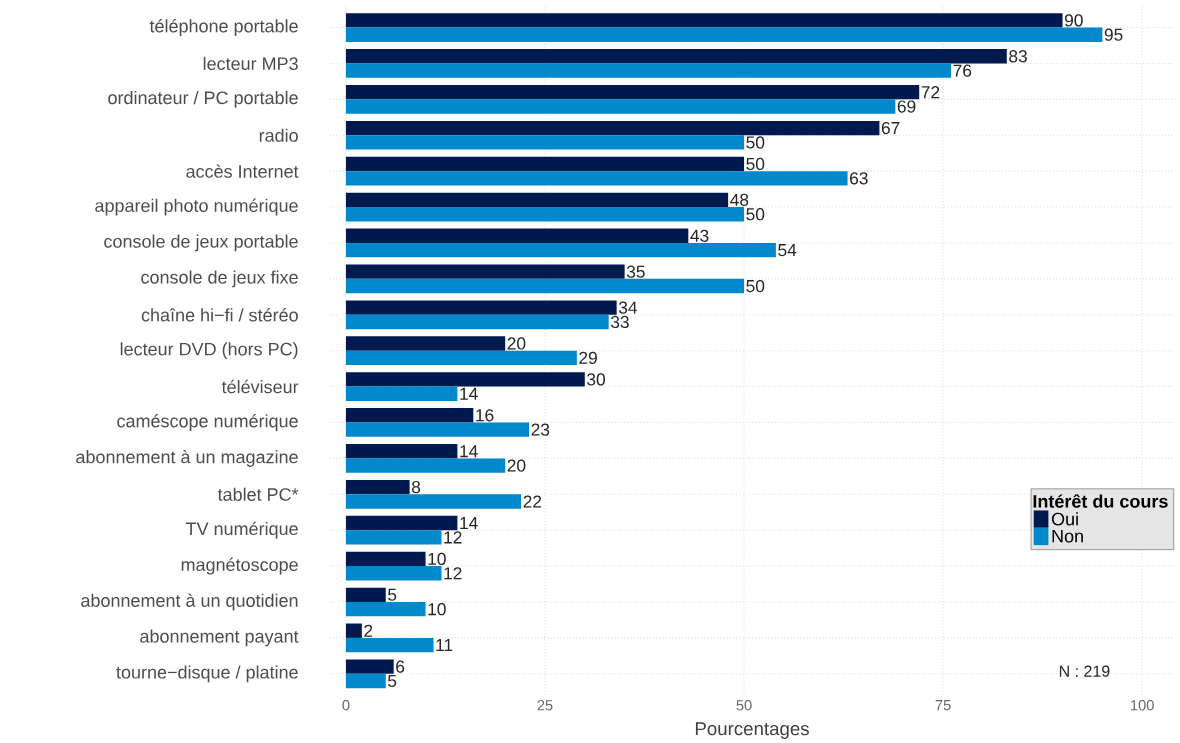  I want to click on data-label: 30, so click(596, 379).